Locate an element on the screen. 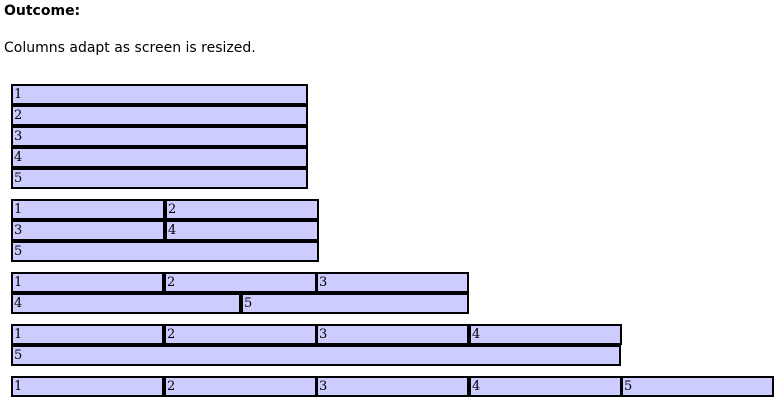 The width and height of the screenshot is (781, 404). outcome-heading: Outcome: is located at coordinates (42, 11).